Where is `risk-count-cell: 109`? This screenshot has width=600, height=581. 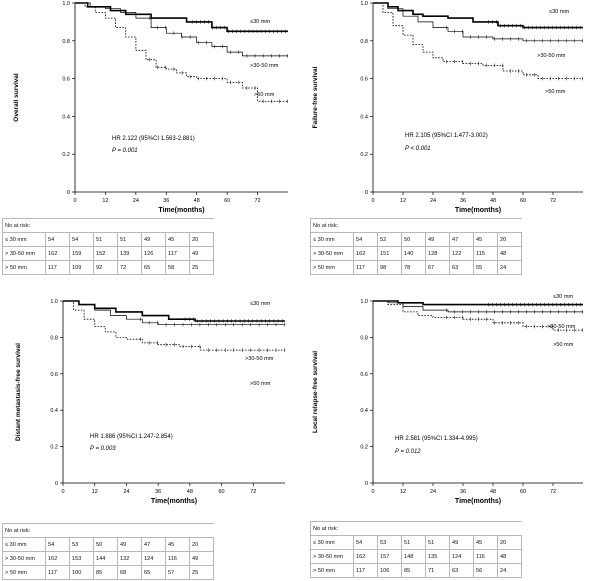 risk-count-cell: 109 is located at coordinates (81, 267).